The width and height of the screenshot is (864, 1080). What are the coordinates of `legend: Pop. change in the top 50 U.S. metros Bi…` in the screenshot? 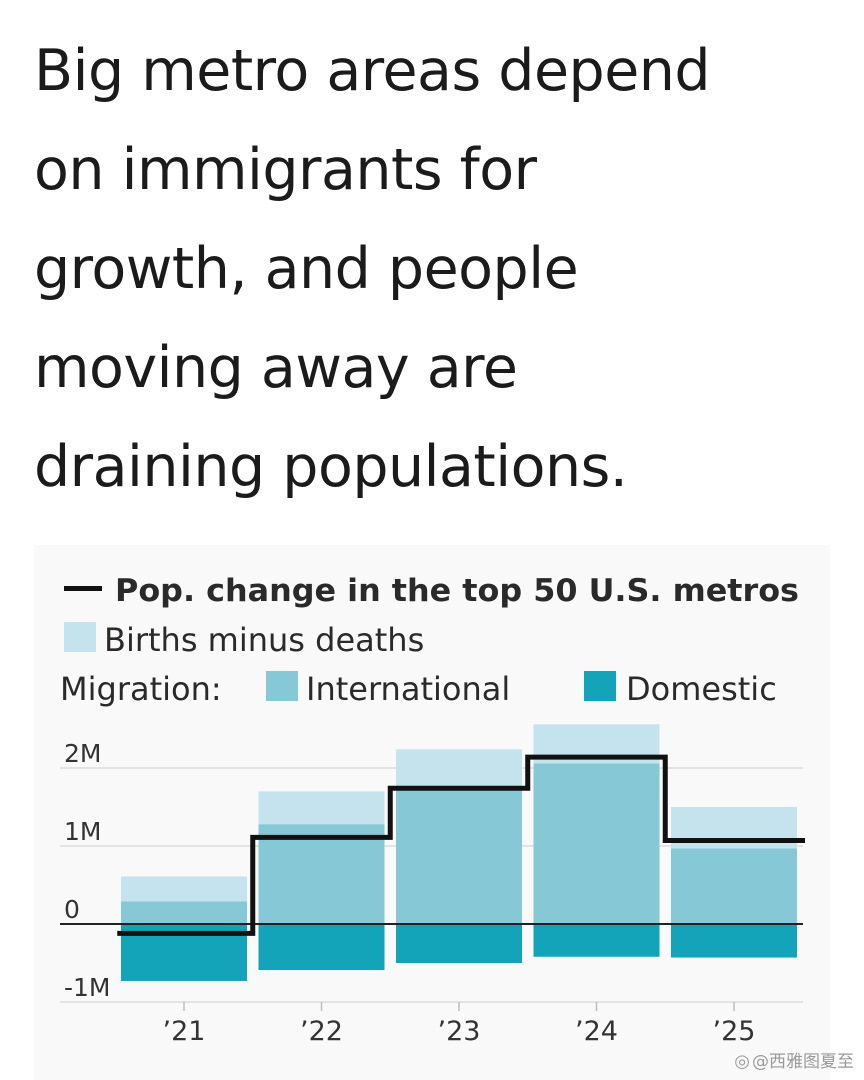 It's located at (429, 640).